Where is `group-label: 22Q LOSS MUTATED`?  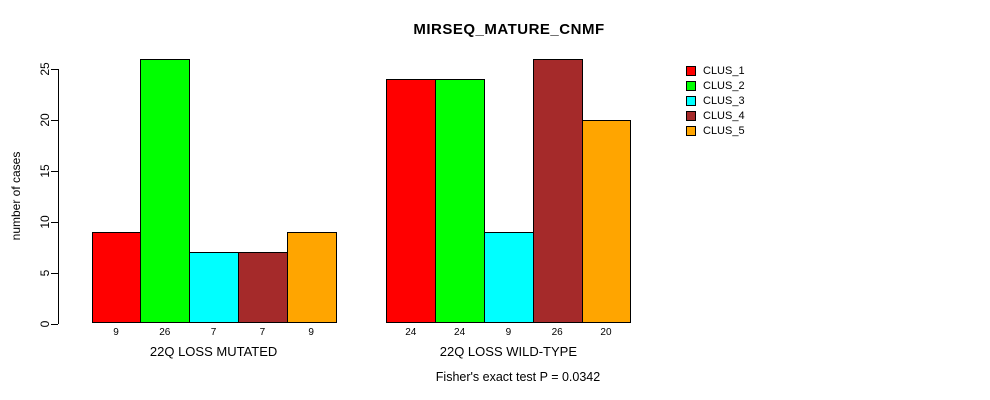
group-label: 22Q LOSS MUTATED is located at coordinates (213, 351).